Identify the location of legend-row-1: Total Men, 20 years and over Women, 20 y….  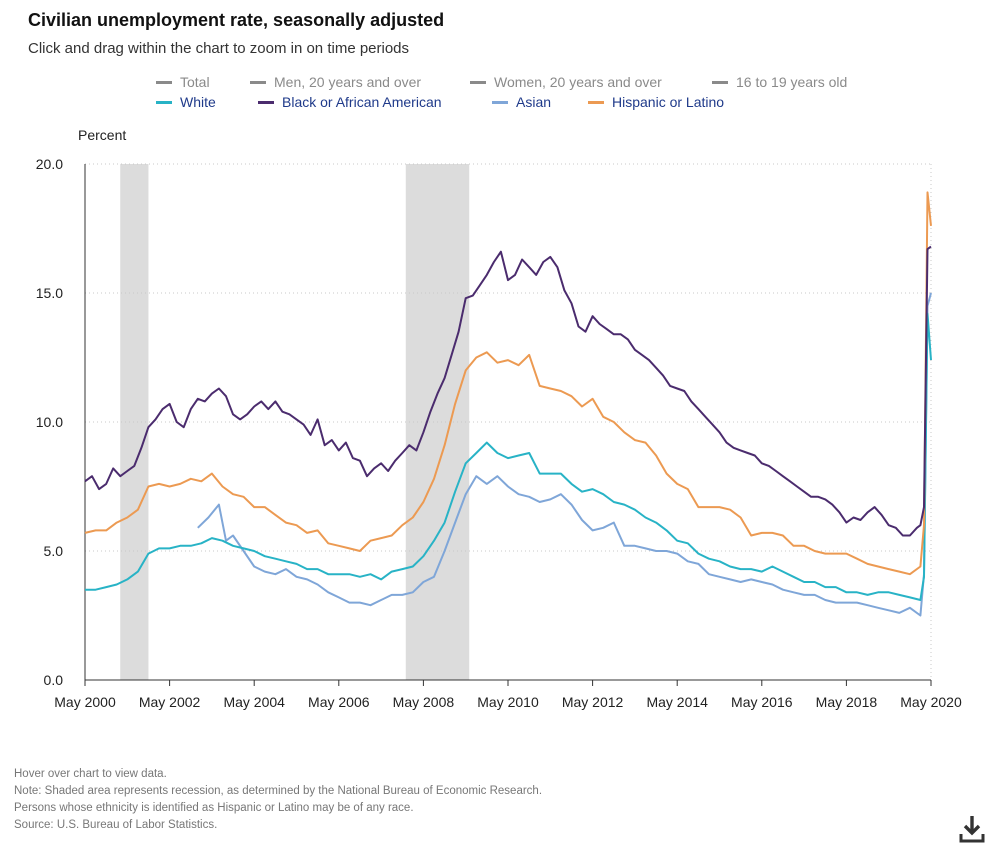
(495, 84).